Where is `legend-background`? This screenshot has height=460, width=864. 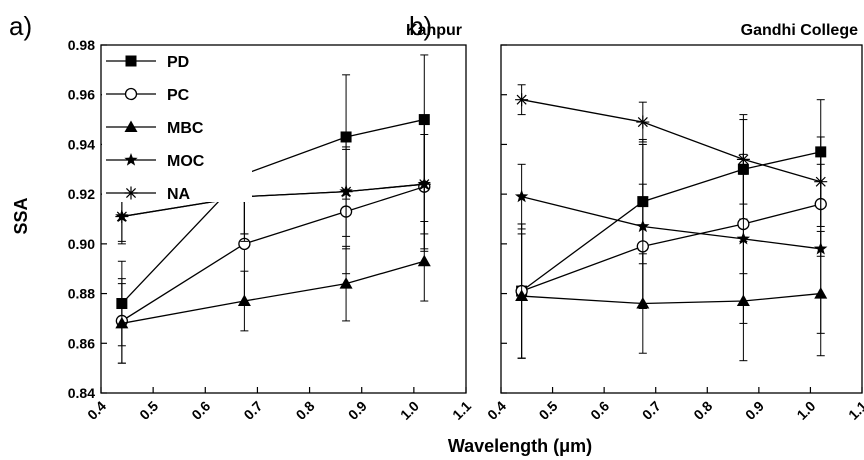
legend-background is located at coordinates (177, 124).